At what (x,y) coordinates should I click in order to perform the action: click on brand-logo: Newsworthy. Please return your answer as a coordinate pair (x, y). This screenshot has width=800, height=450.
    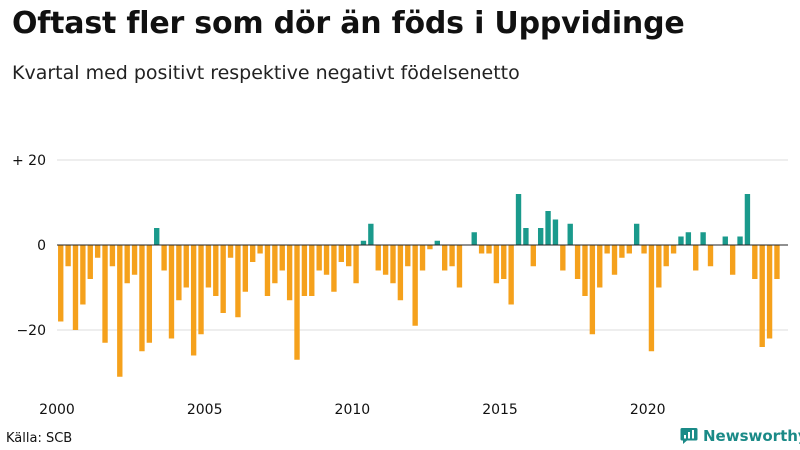
    Looking at the image, I should click on (740, 436).